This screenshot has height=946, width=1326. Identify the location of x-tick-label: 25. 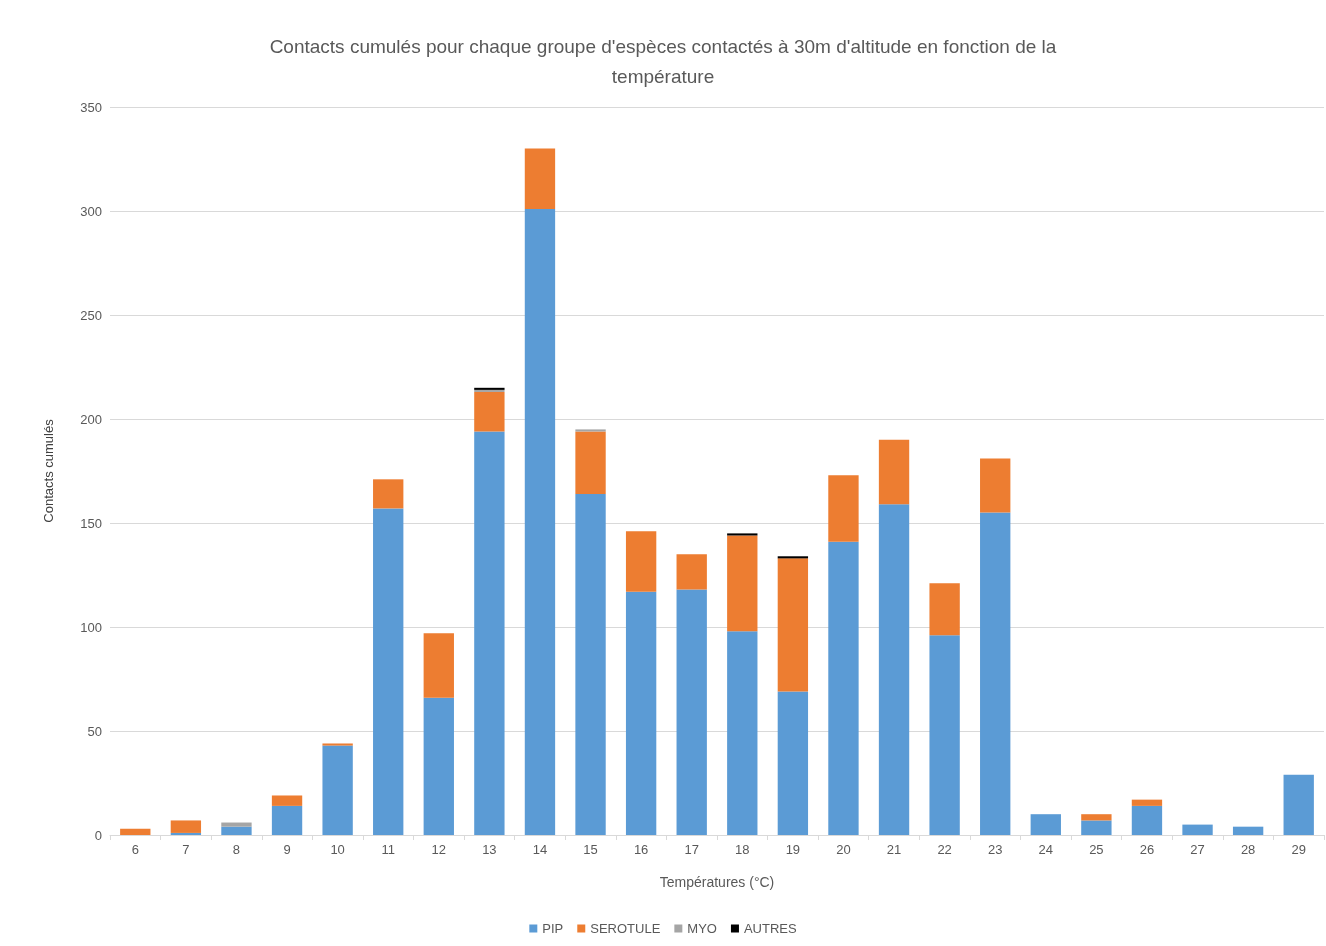
(1096, 849).